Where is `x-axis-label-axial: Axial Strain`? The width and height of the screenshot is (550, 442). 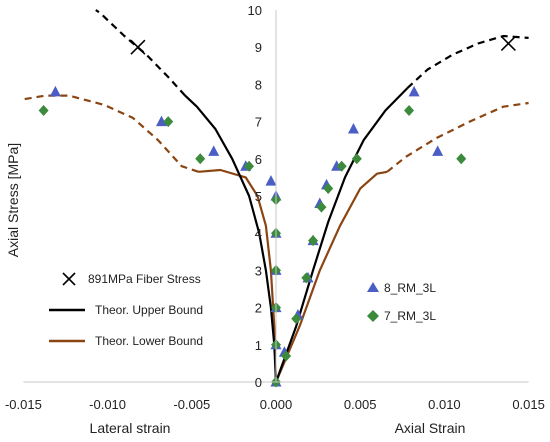 x-axis-label-axial: Axial Strain is located at coordinates (430, 428).